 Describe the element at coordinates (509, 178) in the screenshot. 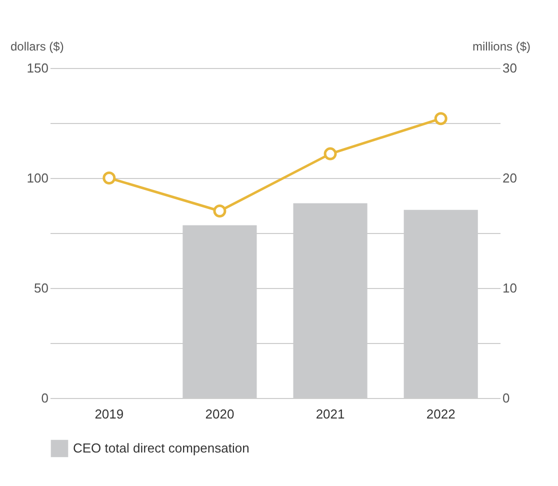

I see `y2-tick-label: 20` at that location.